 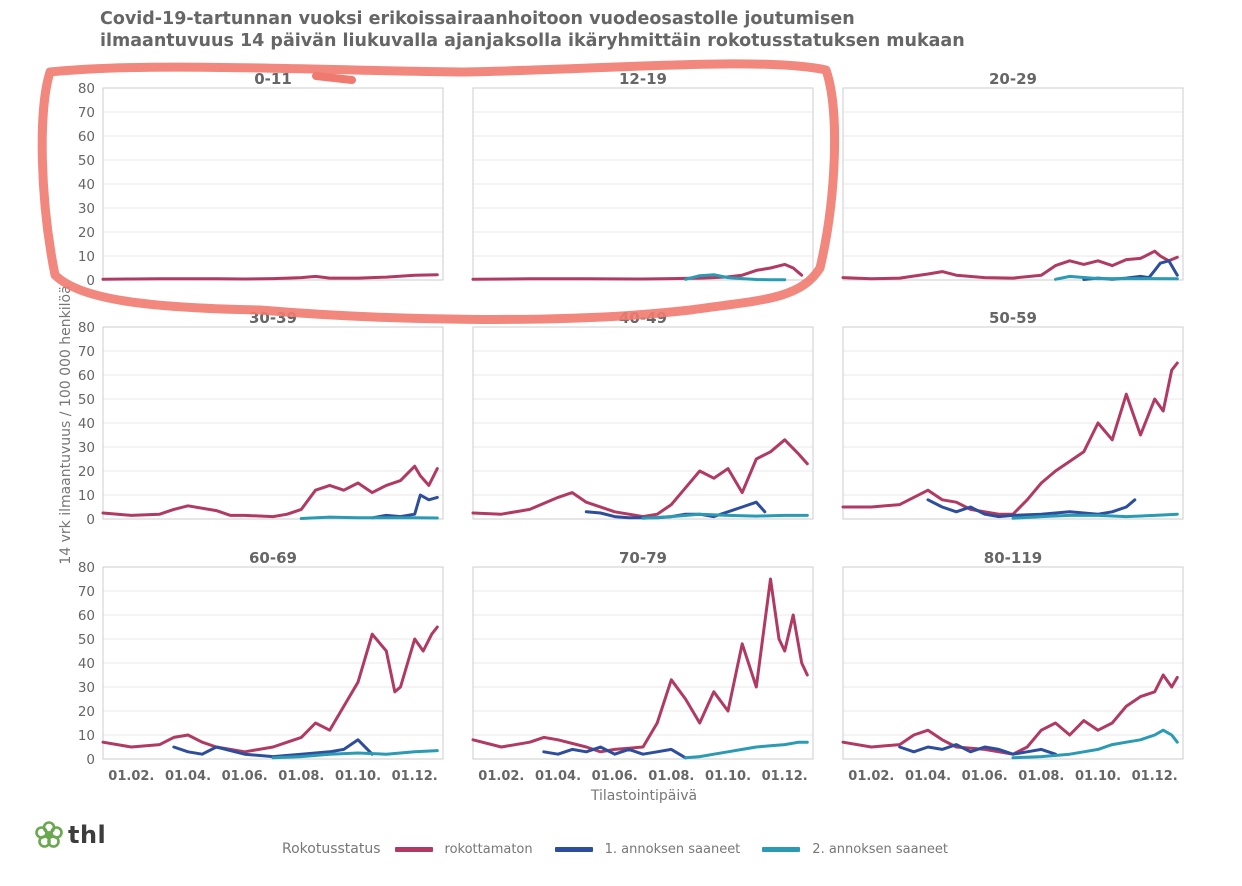 I want to click on x-axis-label: Tilastointipäivä, so click(x=643, y=796).